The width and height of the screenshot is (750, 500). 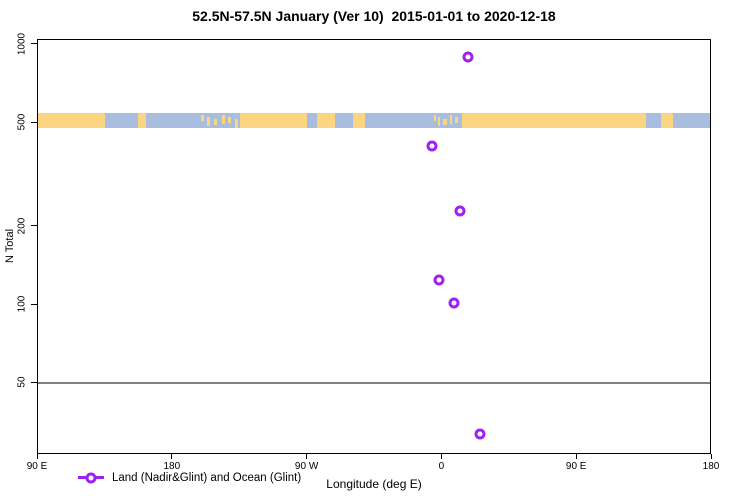 What do you see at coordinates (374, 484) in the screenshot?
I see `x-axis-label: Longitude (deg E)` at bounding box center [374, 484].